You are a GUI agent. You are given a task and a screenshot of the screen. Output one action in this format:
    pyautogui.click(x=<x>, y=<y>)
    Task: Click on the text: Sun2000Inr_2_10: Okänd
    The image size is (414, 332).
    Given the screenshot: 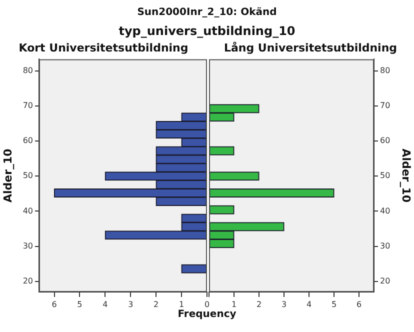 What is the action you would take?
    pyautogui.click(x=207, y=12)
    